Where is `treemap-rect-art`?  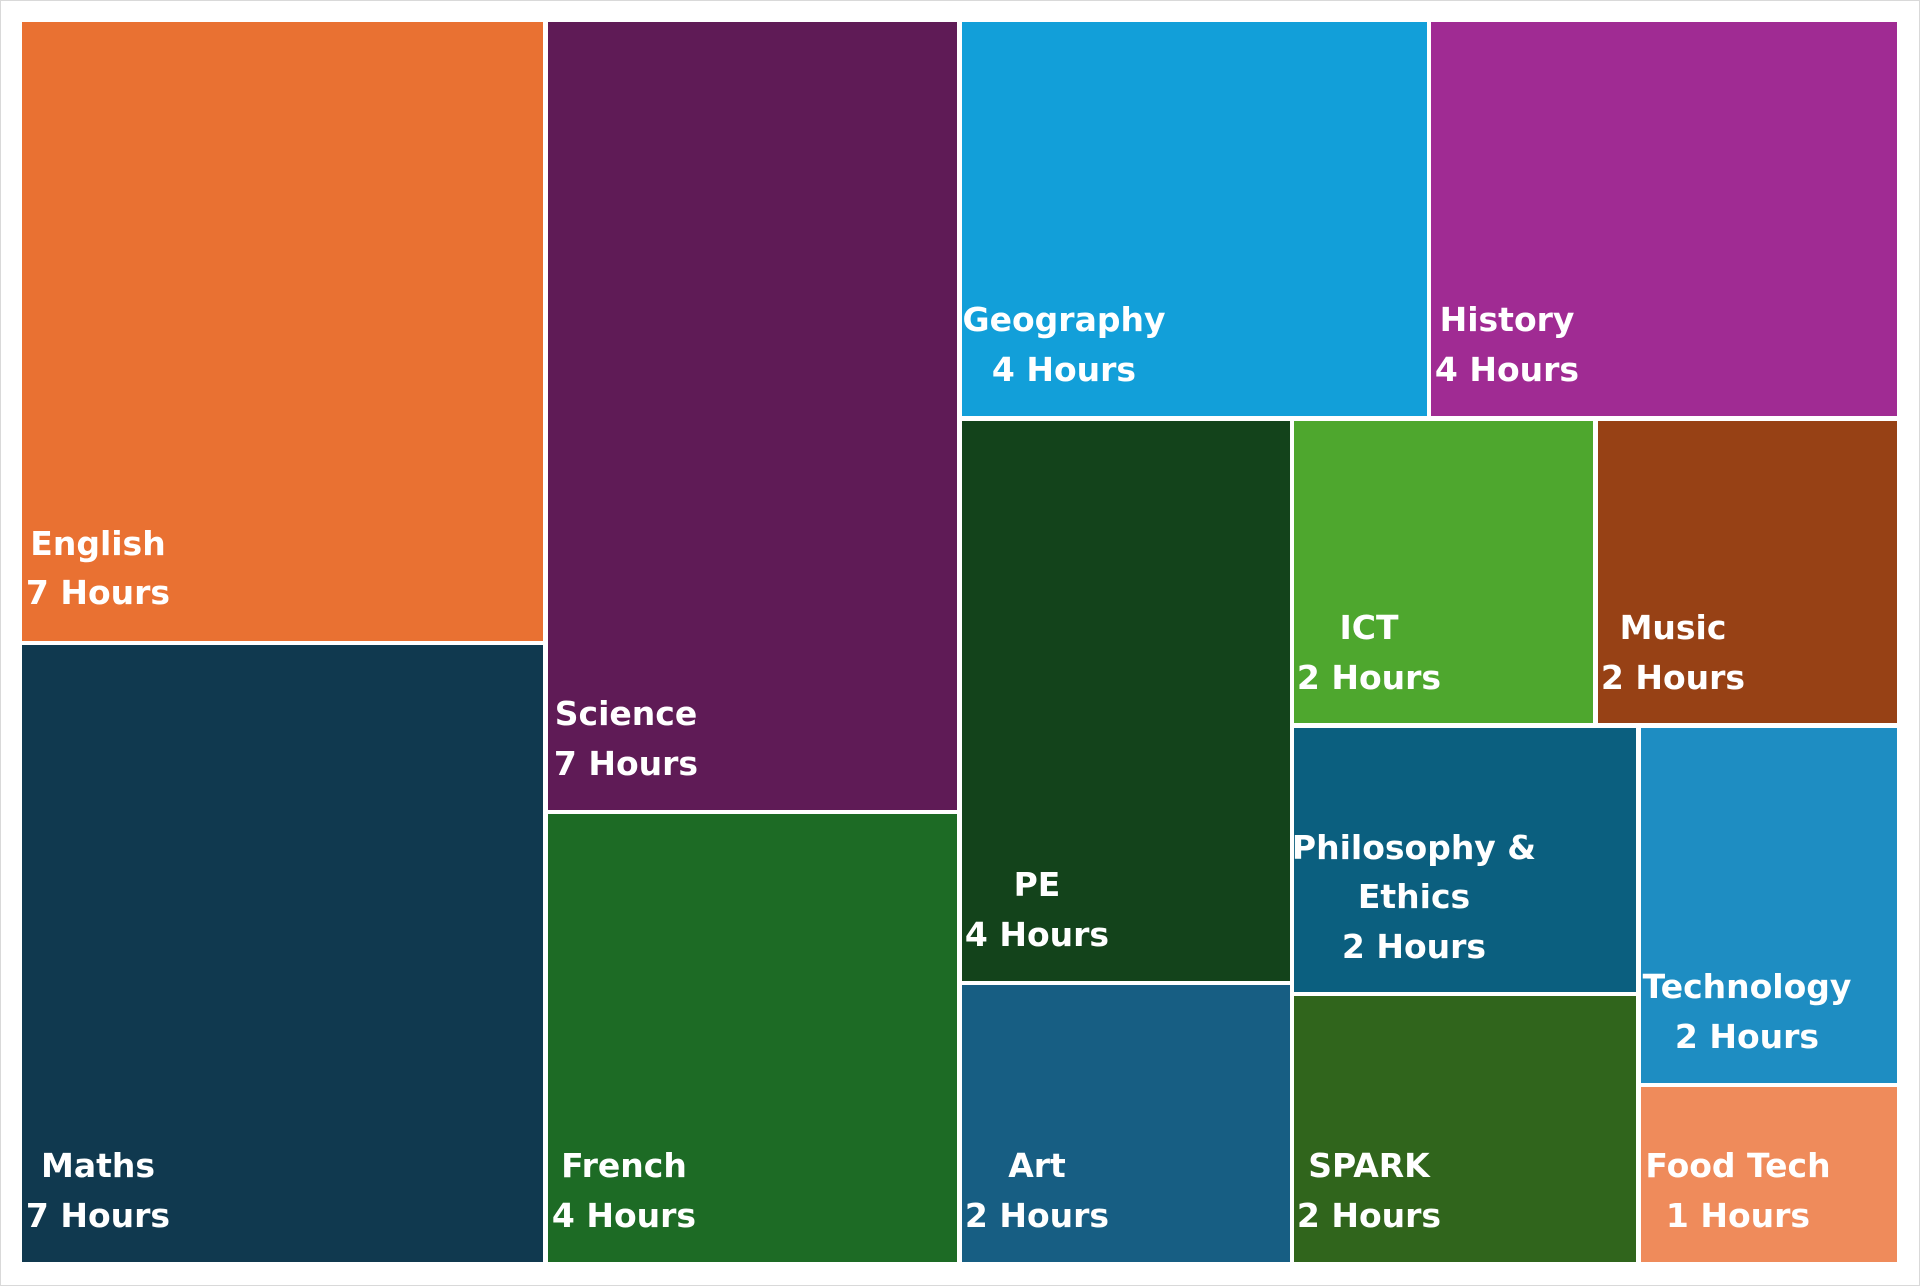 treemap-rect-art is located at coordinates (1126, 1123).